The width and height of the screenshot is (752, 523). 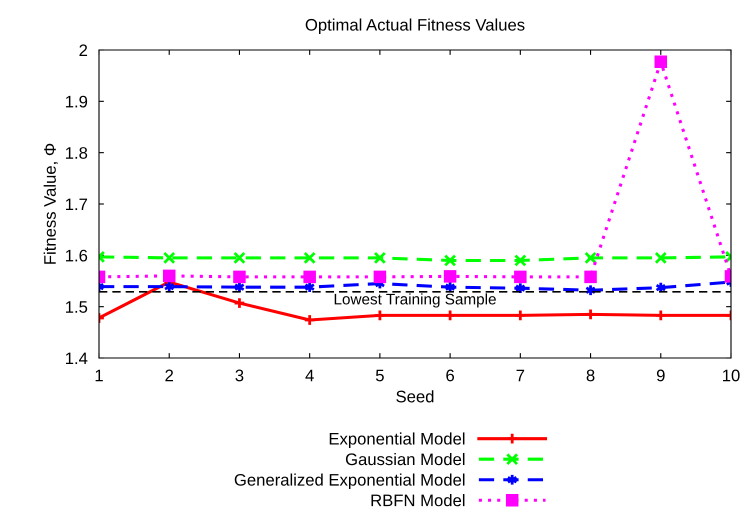 What do you see at coordinates (418, 500) in the screenshot?
I see `legend-label: RBFN Model` at bounding box center [418, 500].